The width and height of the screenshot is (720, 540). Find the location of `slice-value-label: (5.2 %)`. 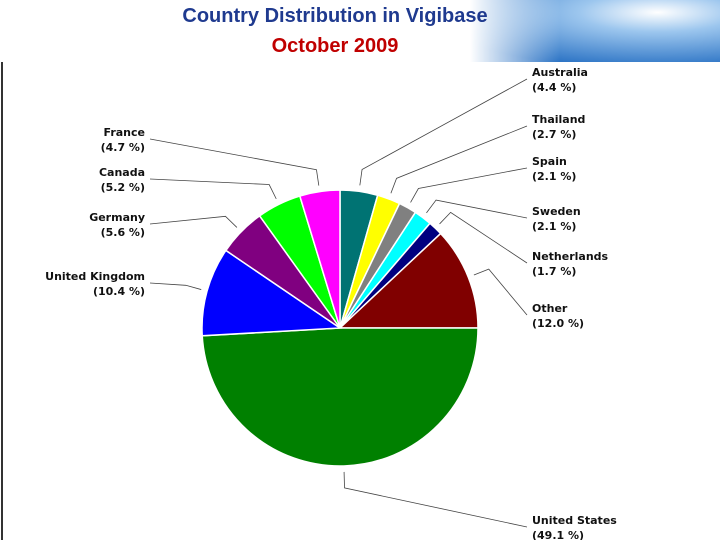

slice-value-label: (5.2 %) is located at coordinates (123, 187).